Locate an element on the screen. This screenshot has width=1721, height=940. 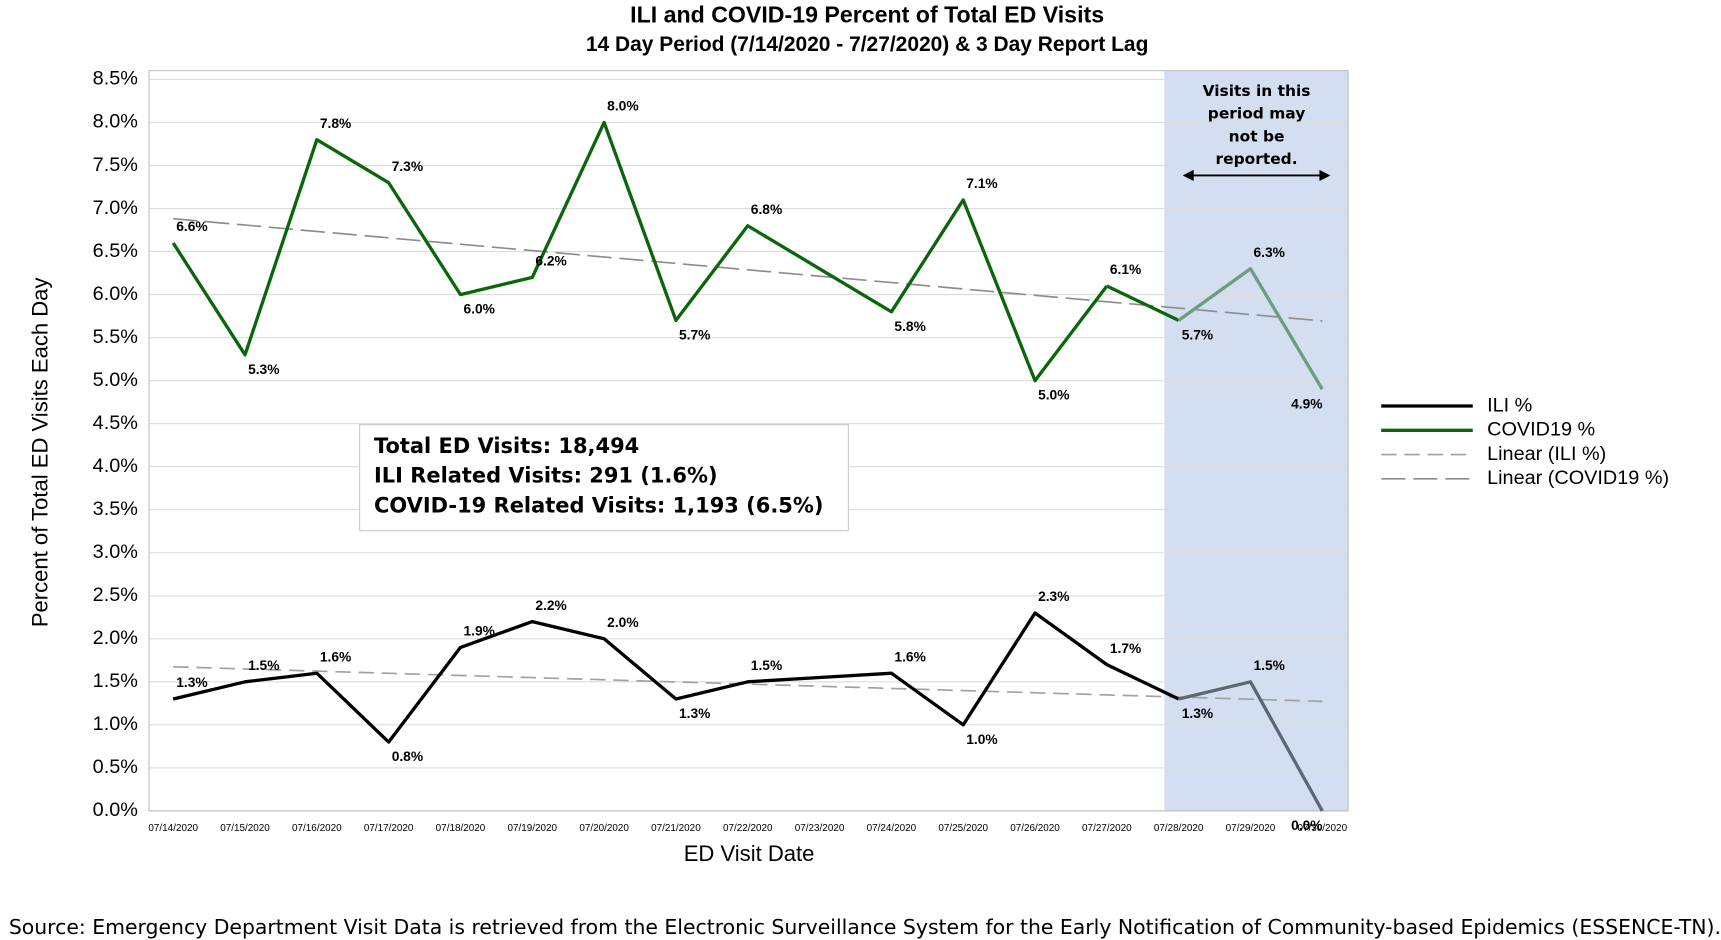
x-tick-label: 07/29/2020 is located at coordinates (1251, 828).